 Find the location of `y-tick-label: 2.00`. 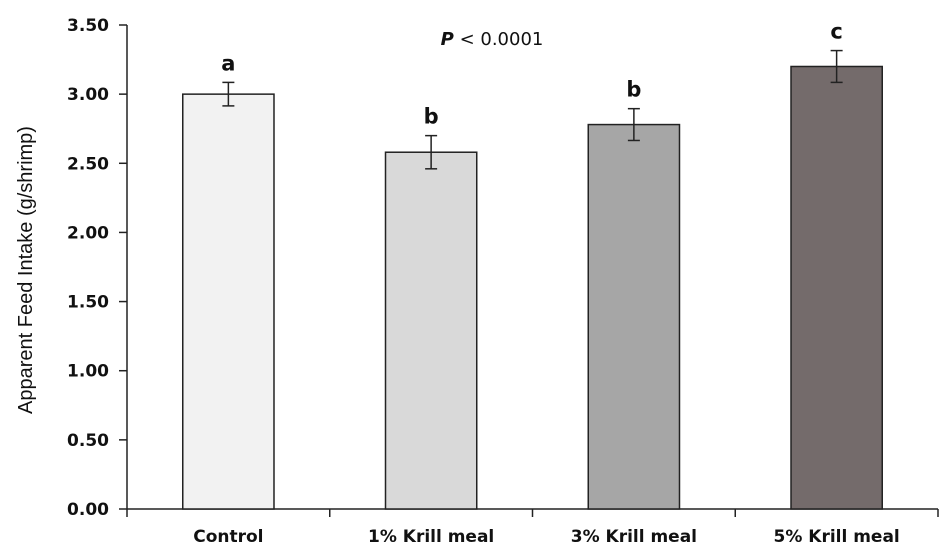

y-tick-label: 2.00 is located at coordinates (88, 233).